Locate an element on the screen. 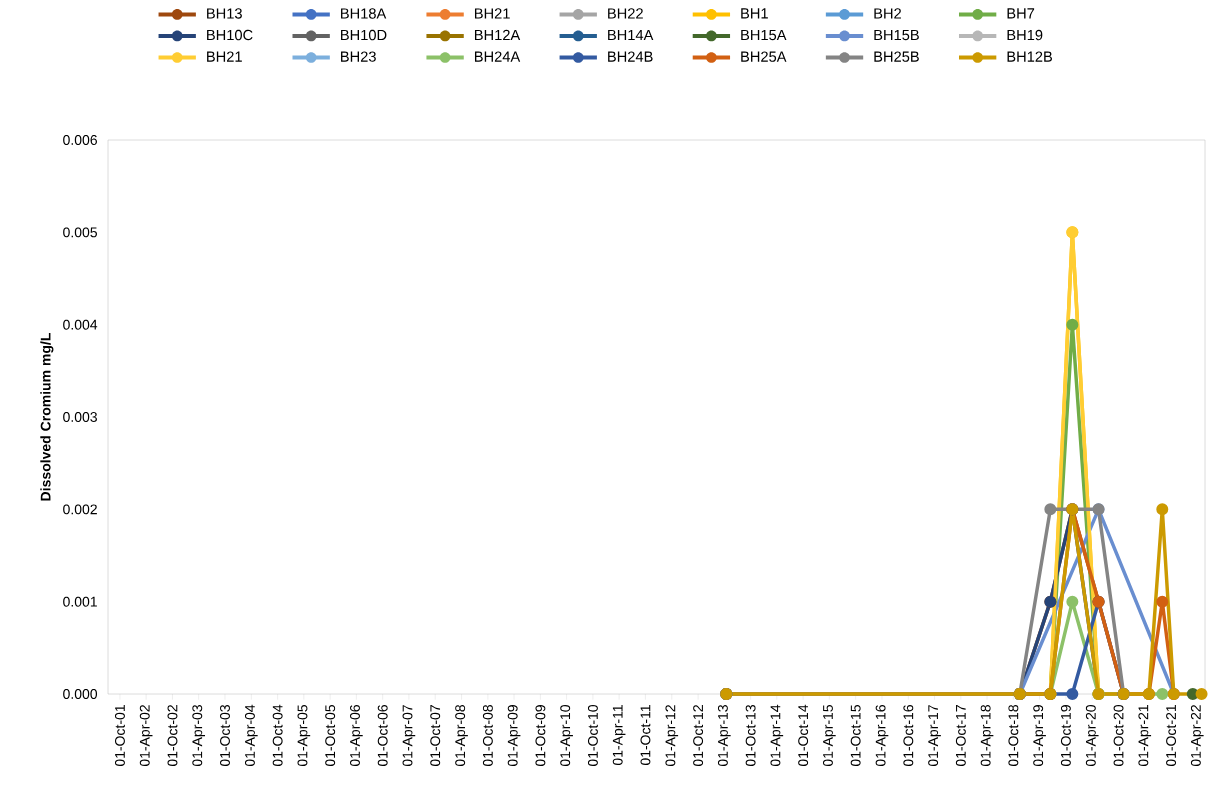 The image size is (1212, 797). x-tick-label: 01-Apr-22 is located at coordinates (1197, 736).